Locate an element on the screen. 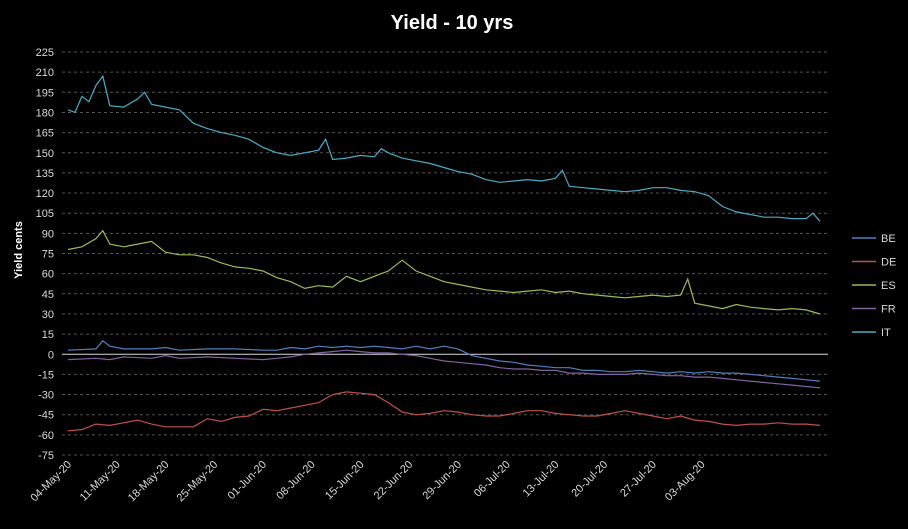 This screenshot has height=529, width=908. y-tick-label: 120 is located at coordinates (45, 194).